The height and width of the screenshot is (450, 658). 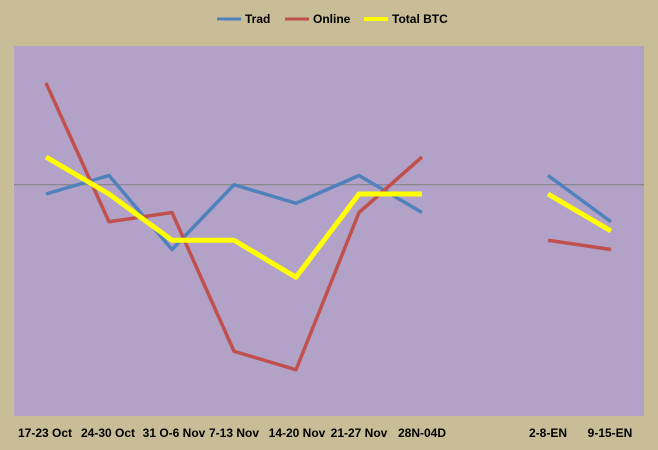 I want to click on legend: Trad Online Total BTC, so click(x=332, y=19).